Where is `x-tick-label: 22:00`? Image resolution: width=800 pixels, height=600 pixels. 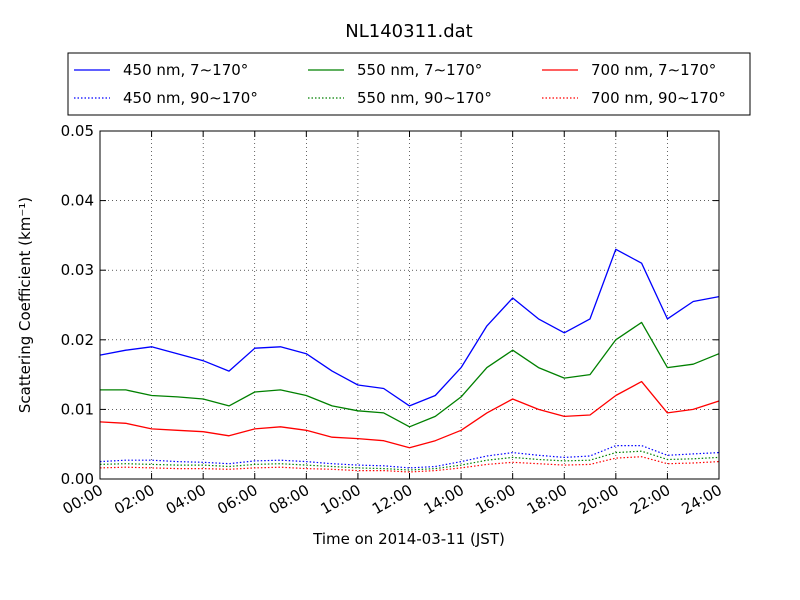 x-tick-label: 22:00 is located at coordinates (650, 499).